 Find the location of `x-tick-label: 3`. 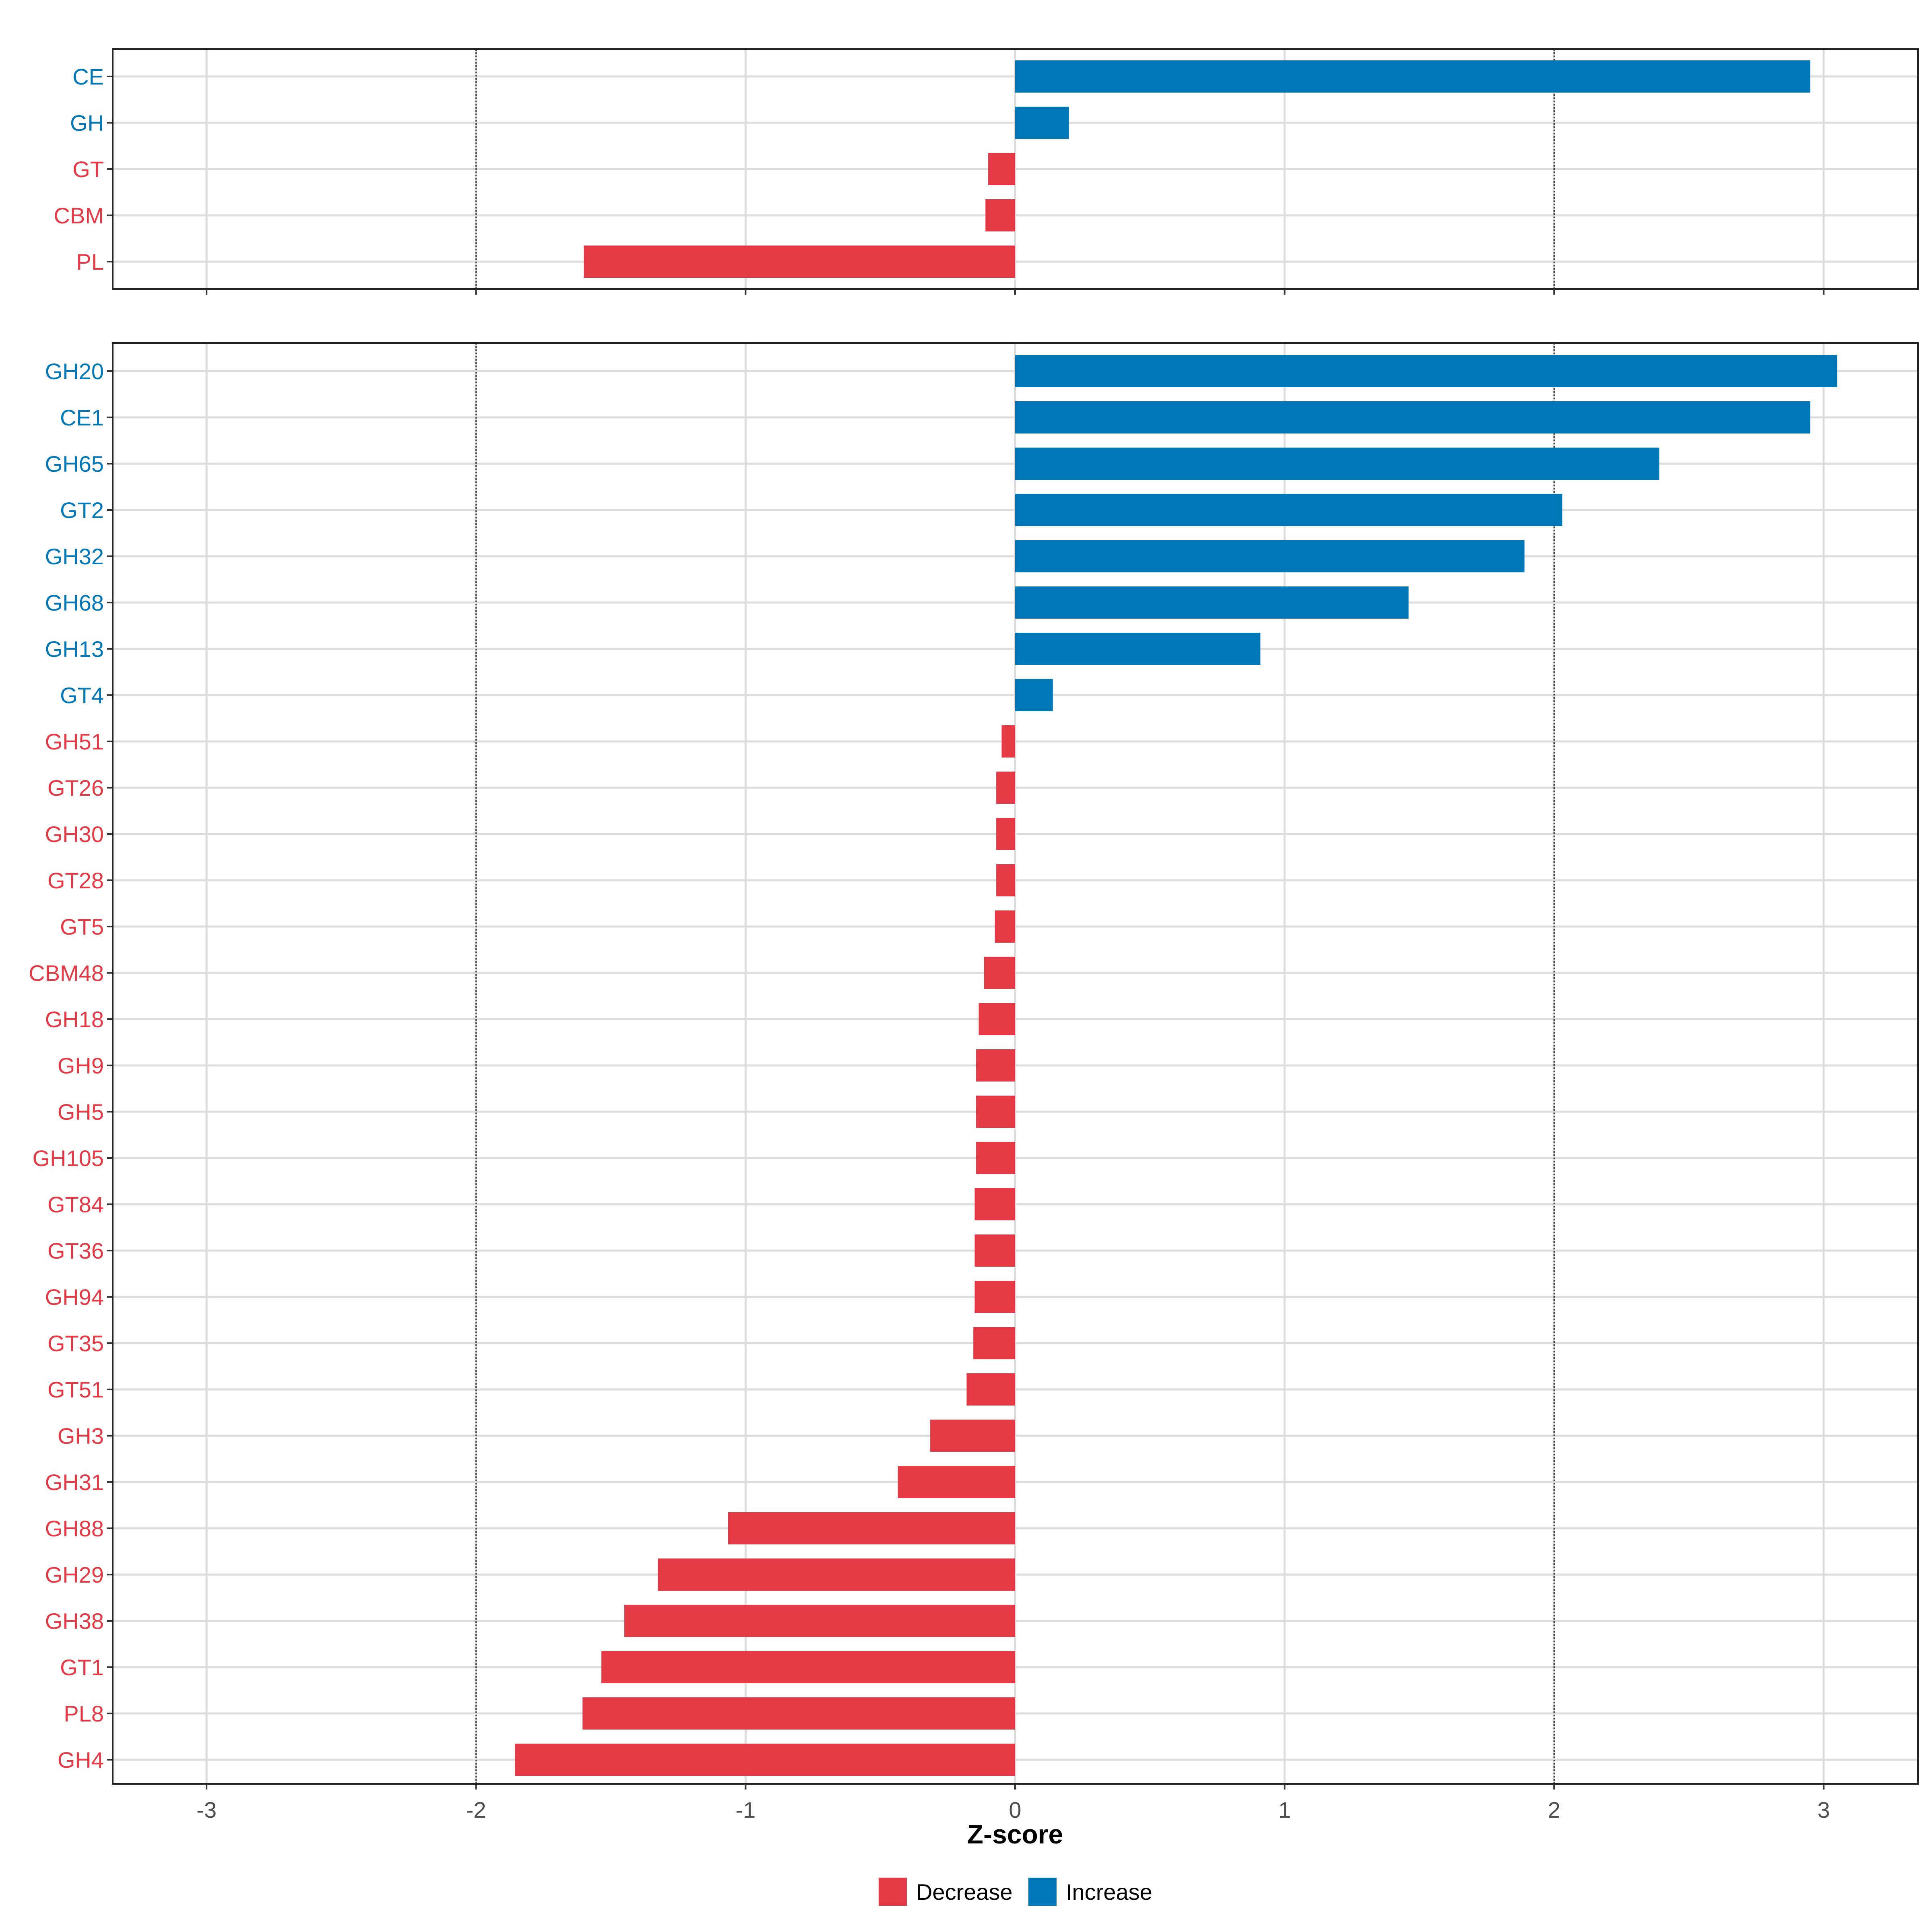

x-tick-label: 3 is located at coordinates (1823, 1810).